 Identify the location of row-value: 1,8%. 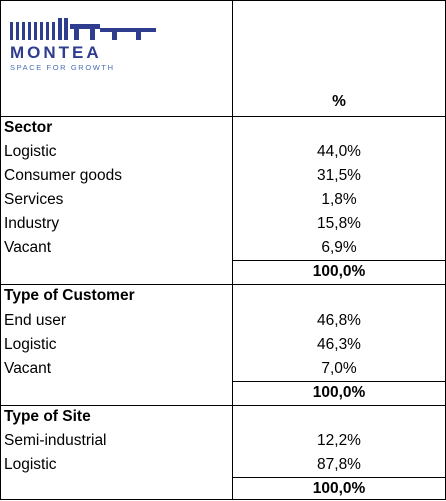
(339, 200).